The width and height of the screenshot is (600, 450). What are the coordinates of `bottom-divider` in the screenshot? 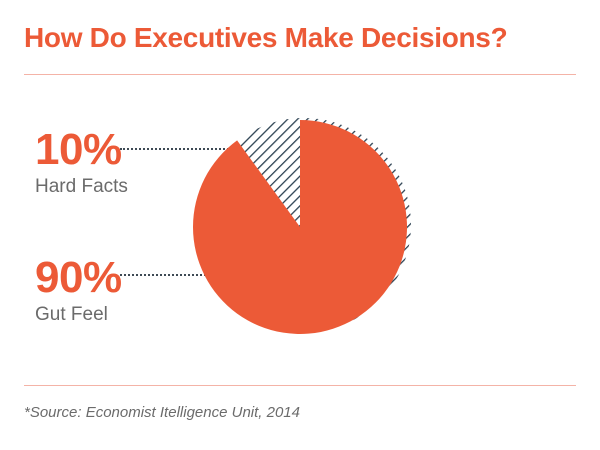 It's located at (300, 385).